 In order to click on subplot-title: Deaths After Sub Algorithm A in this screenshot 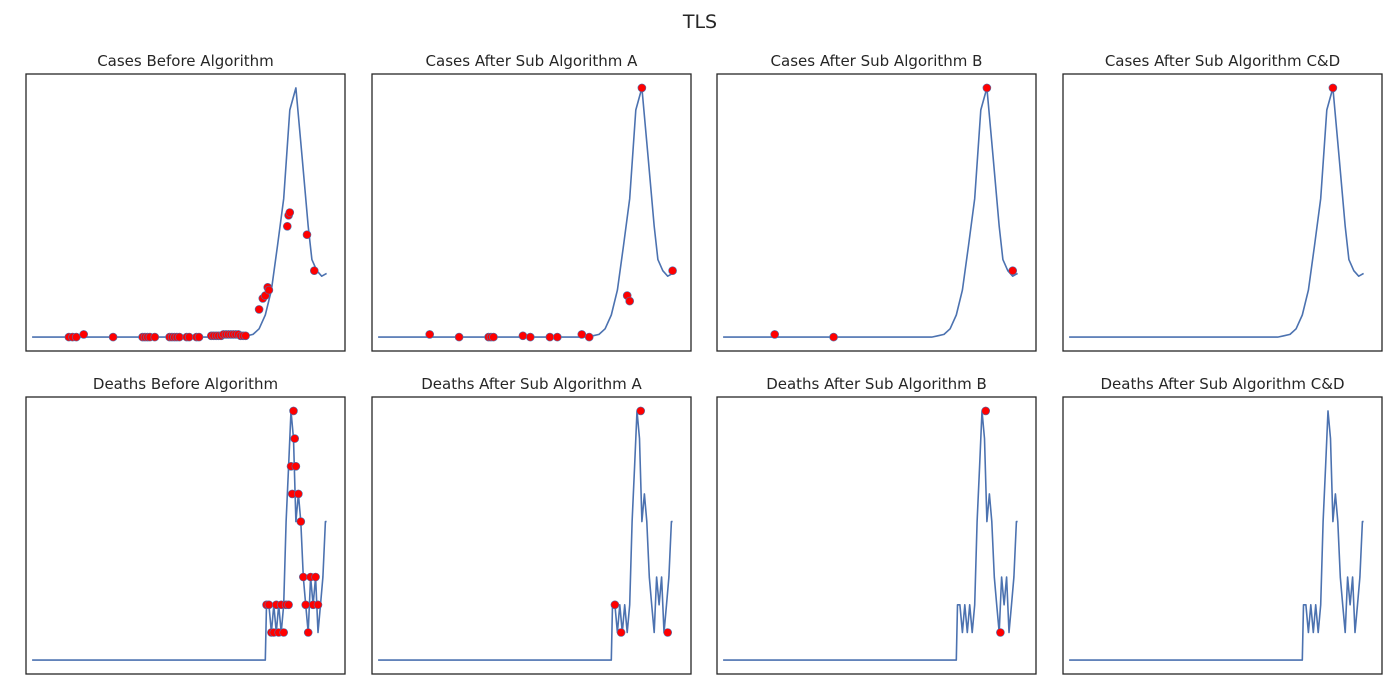, I will do `click(531, 384)`.